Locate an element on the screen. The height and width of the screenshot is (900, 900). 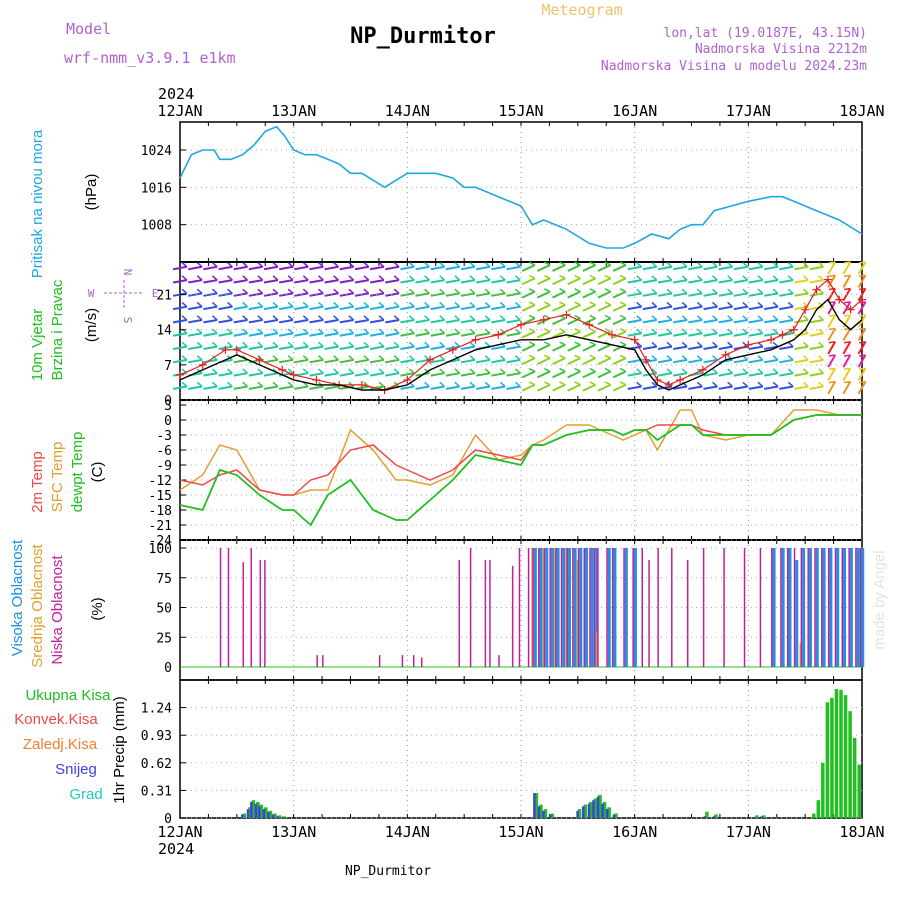
temp-ytick: 0 is located at coordinates (168, 421).